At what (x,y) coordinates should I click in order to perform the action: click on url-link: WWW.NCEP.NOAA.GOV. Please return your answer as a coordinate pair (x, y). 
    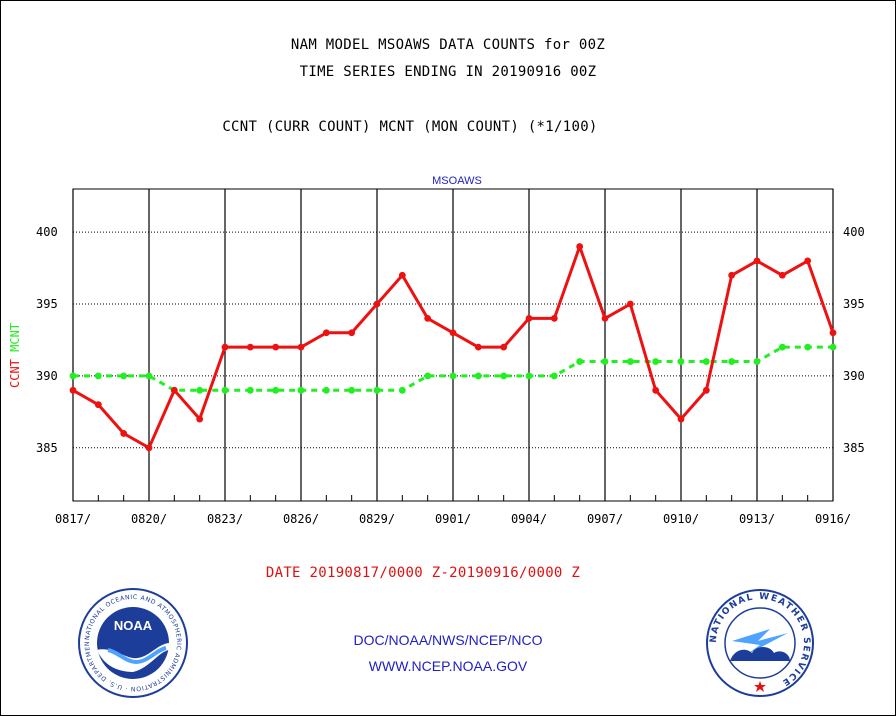
    Looking at the image, I should click on (448, 666).